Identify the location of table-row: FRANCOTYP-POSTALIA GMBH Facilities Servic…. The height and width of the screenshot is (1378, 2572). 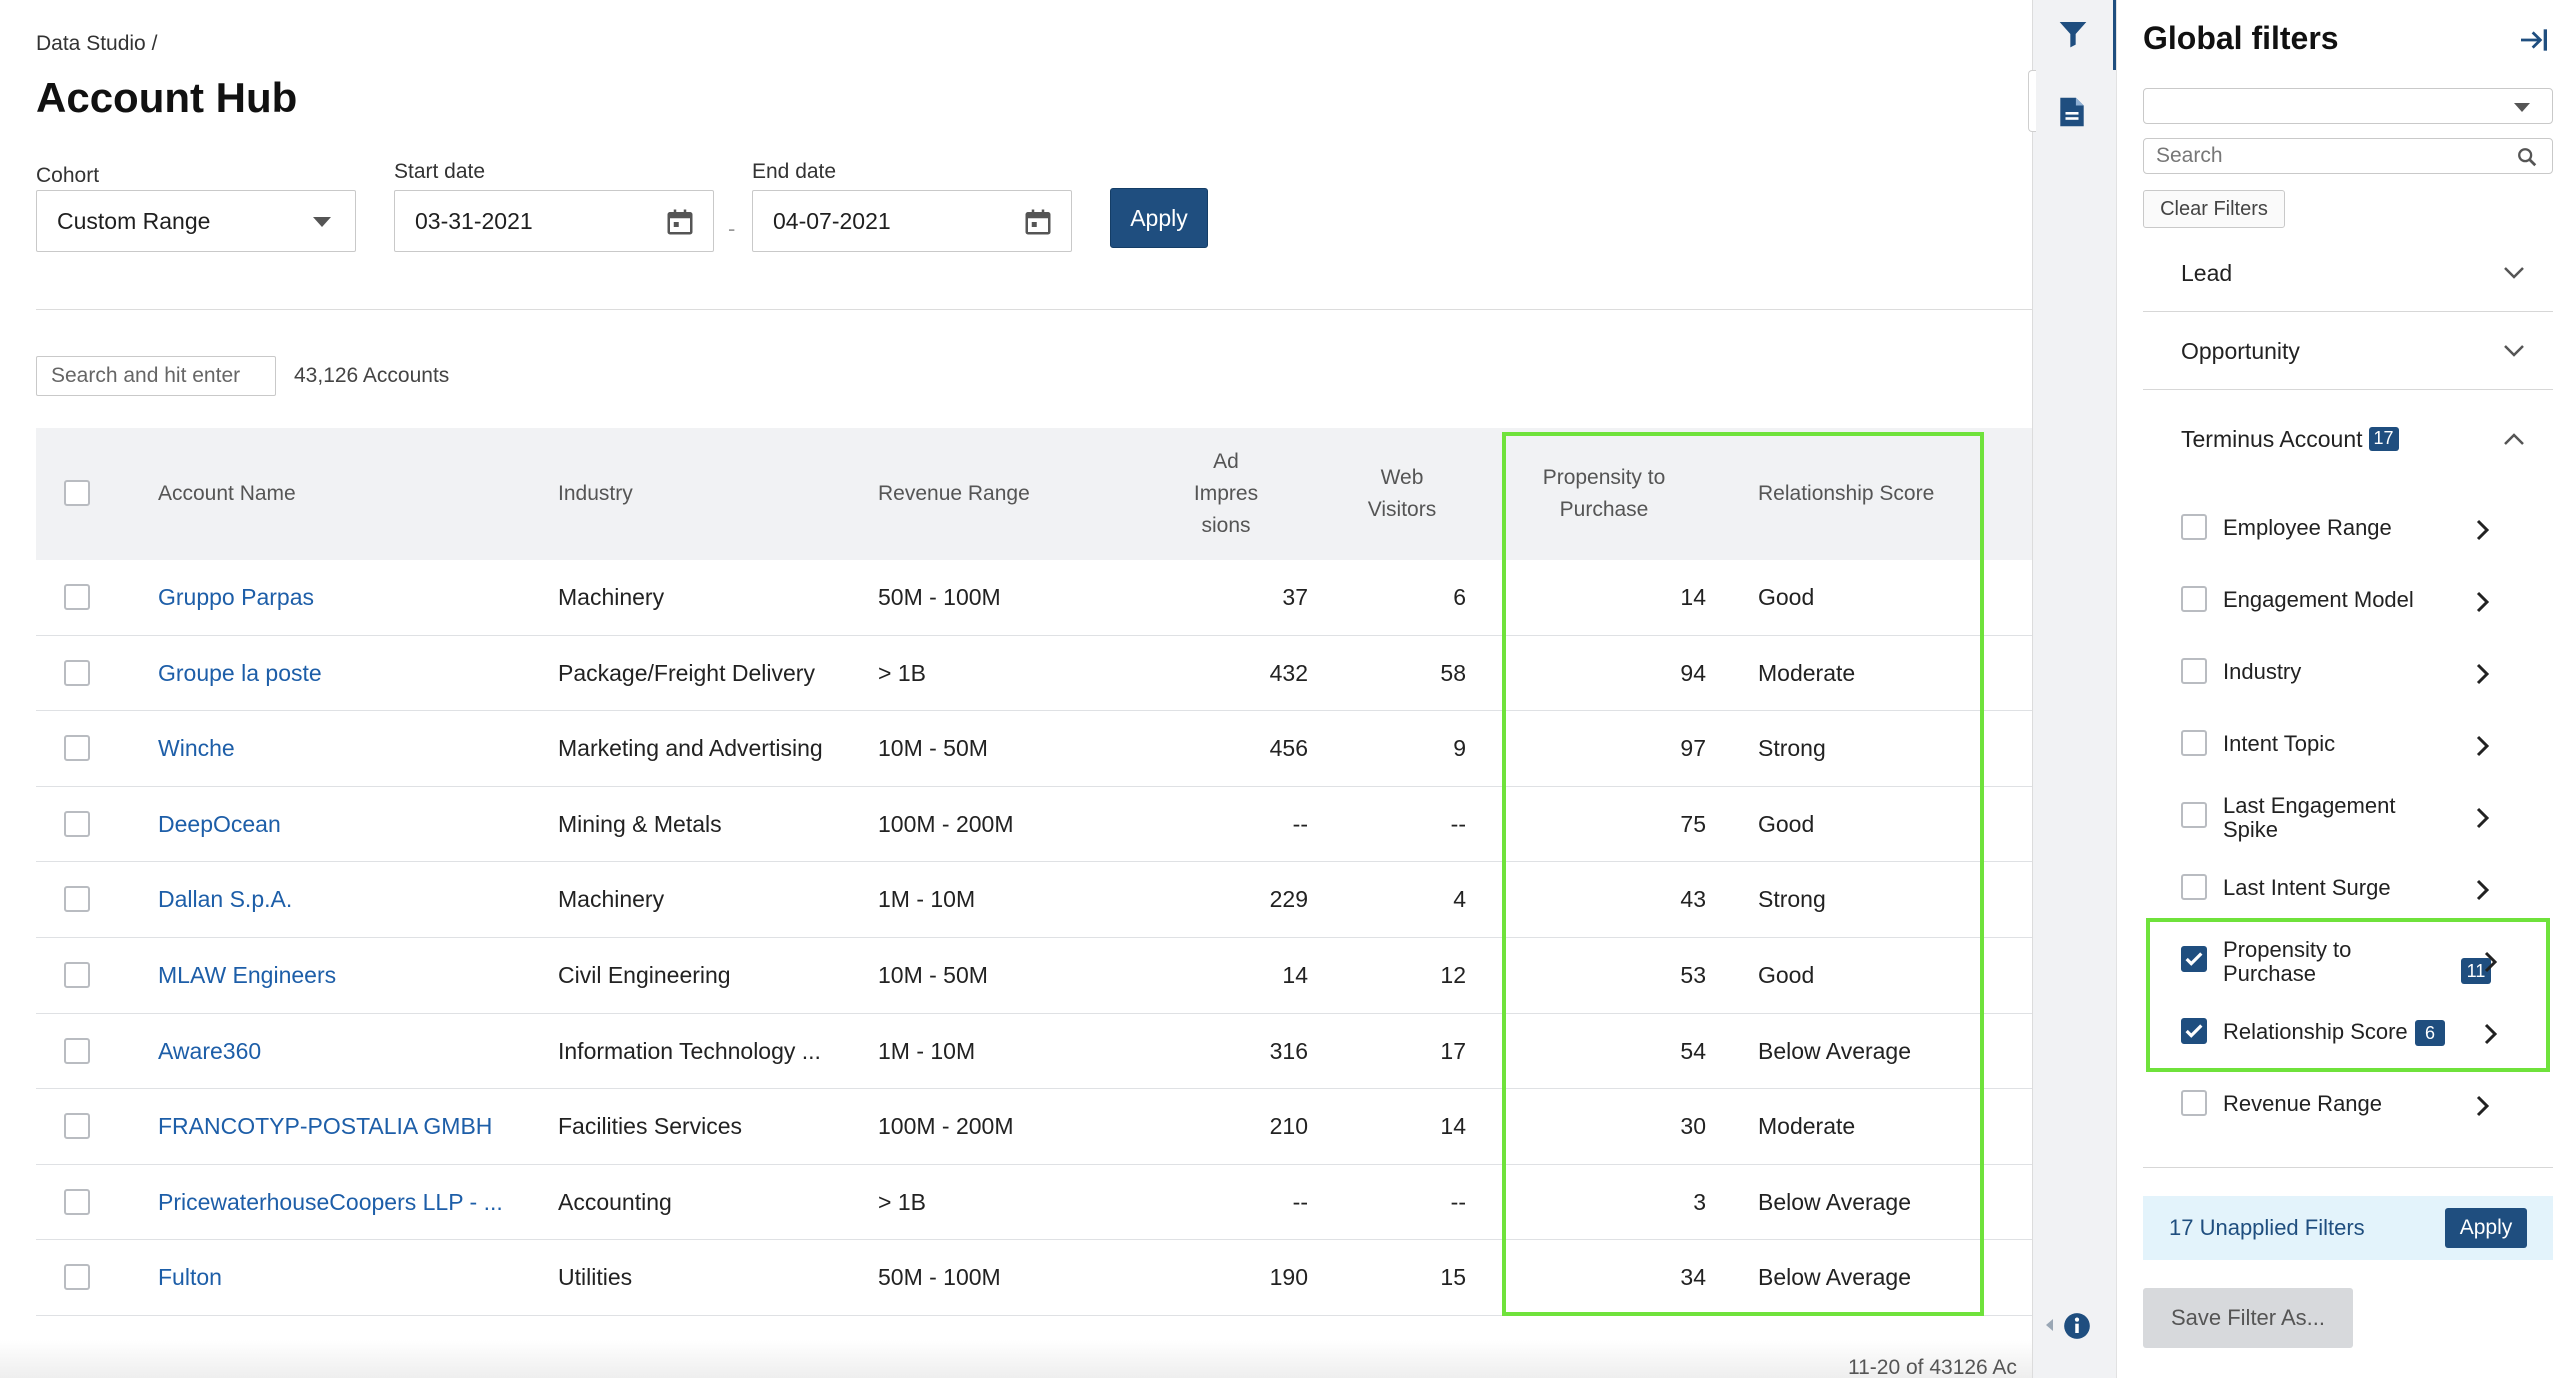
(1034, 1127).